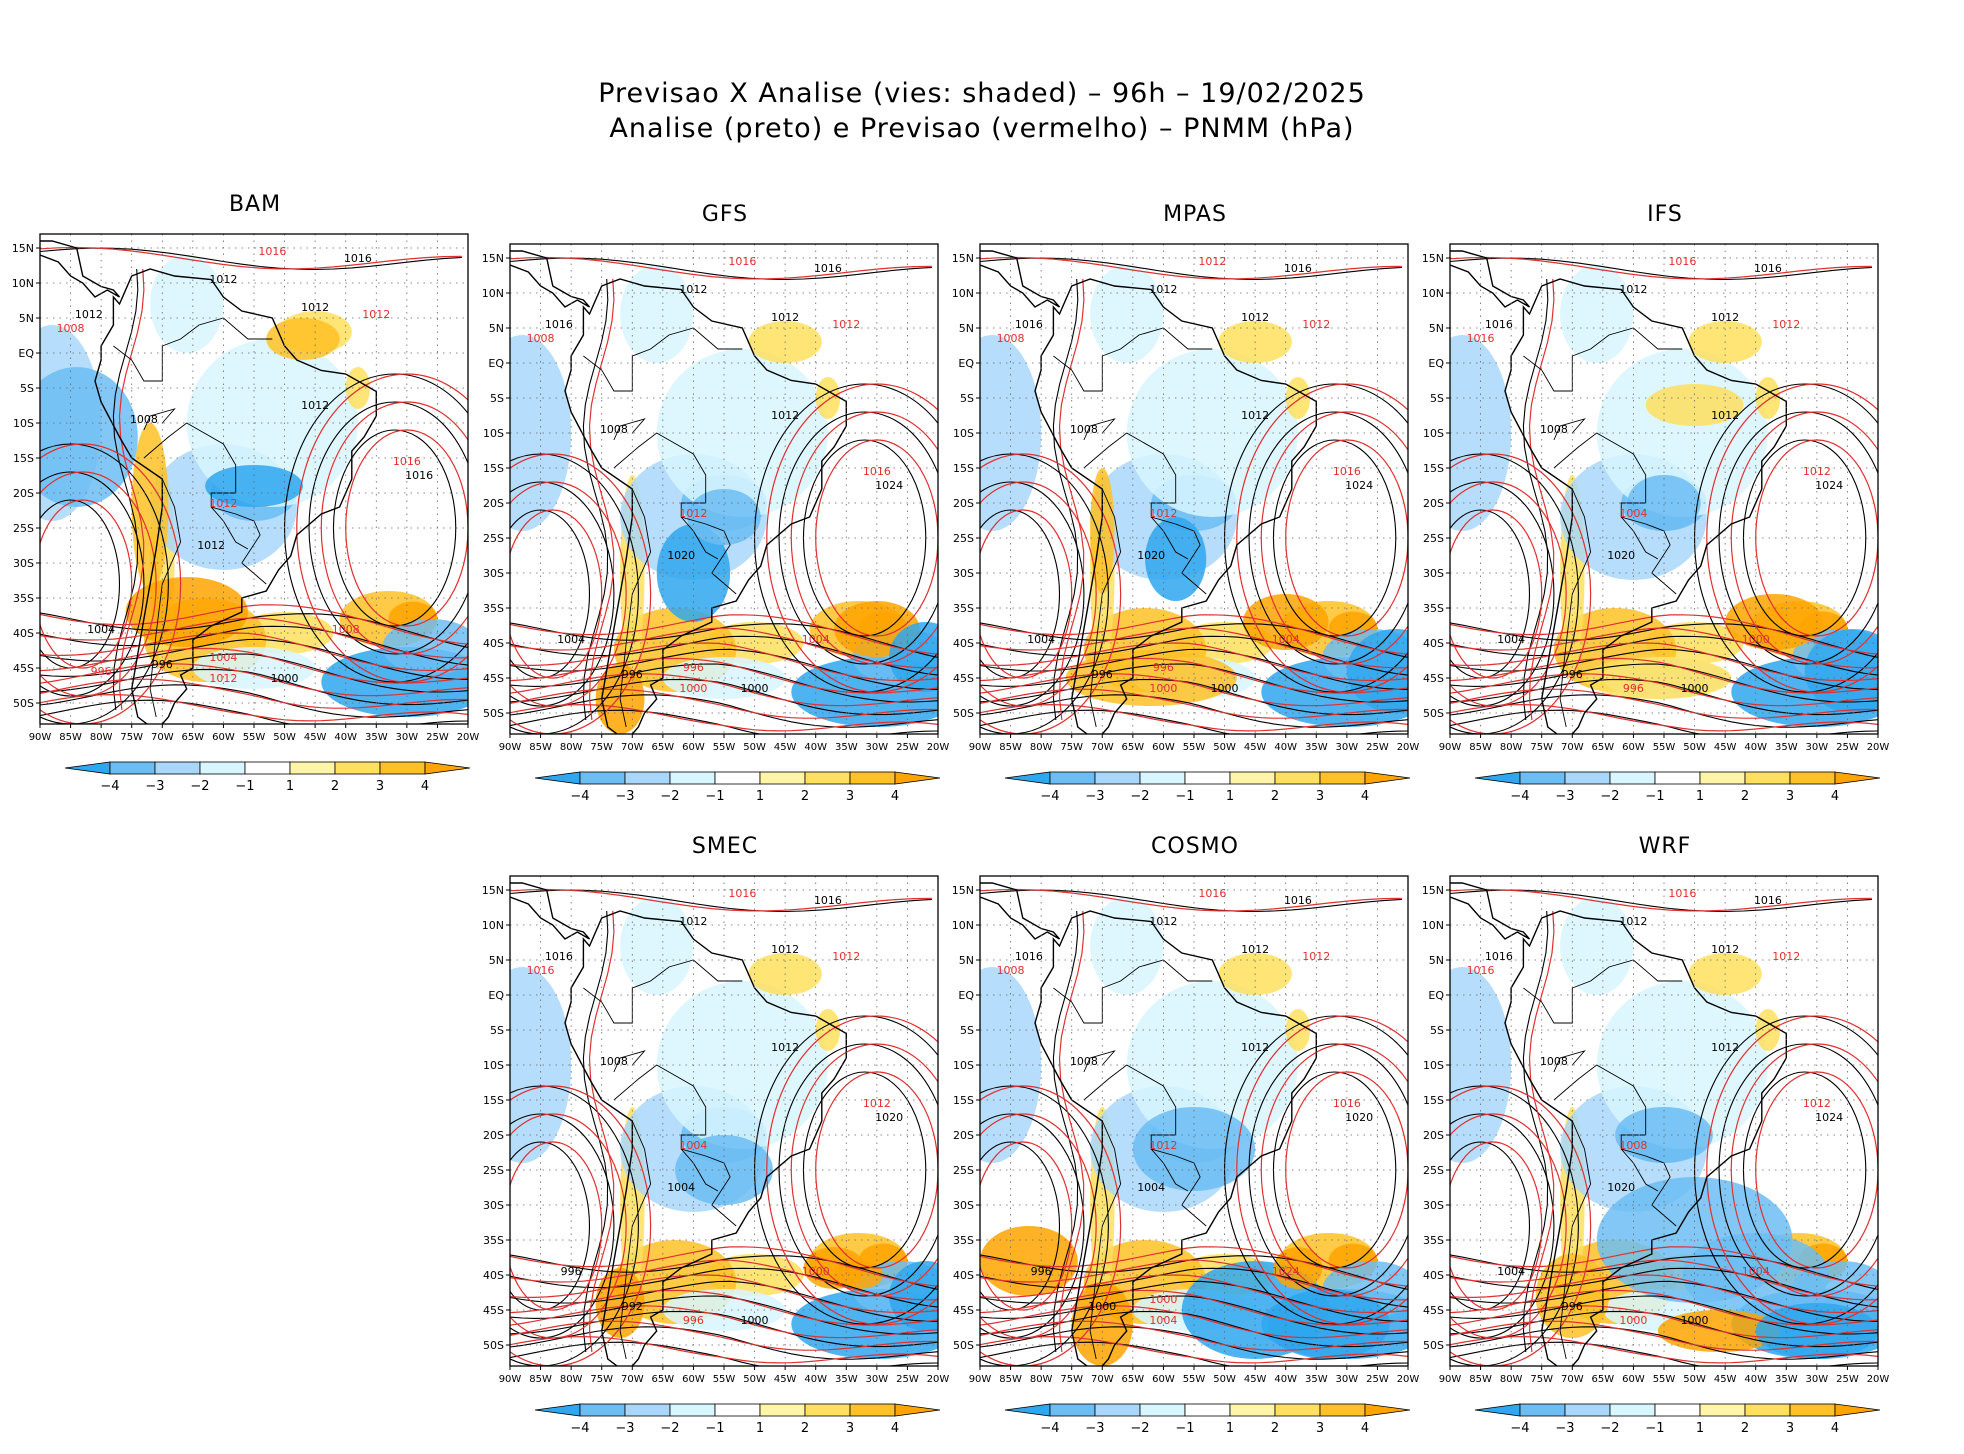 This screenshot has width=1964, height=1454. What do you see at coordinates (1633, 688) in the screenshot?
I see `forecast-contour-label: 996` at bounding box center [1633, 688].